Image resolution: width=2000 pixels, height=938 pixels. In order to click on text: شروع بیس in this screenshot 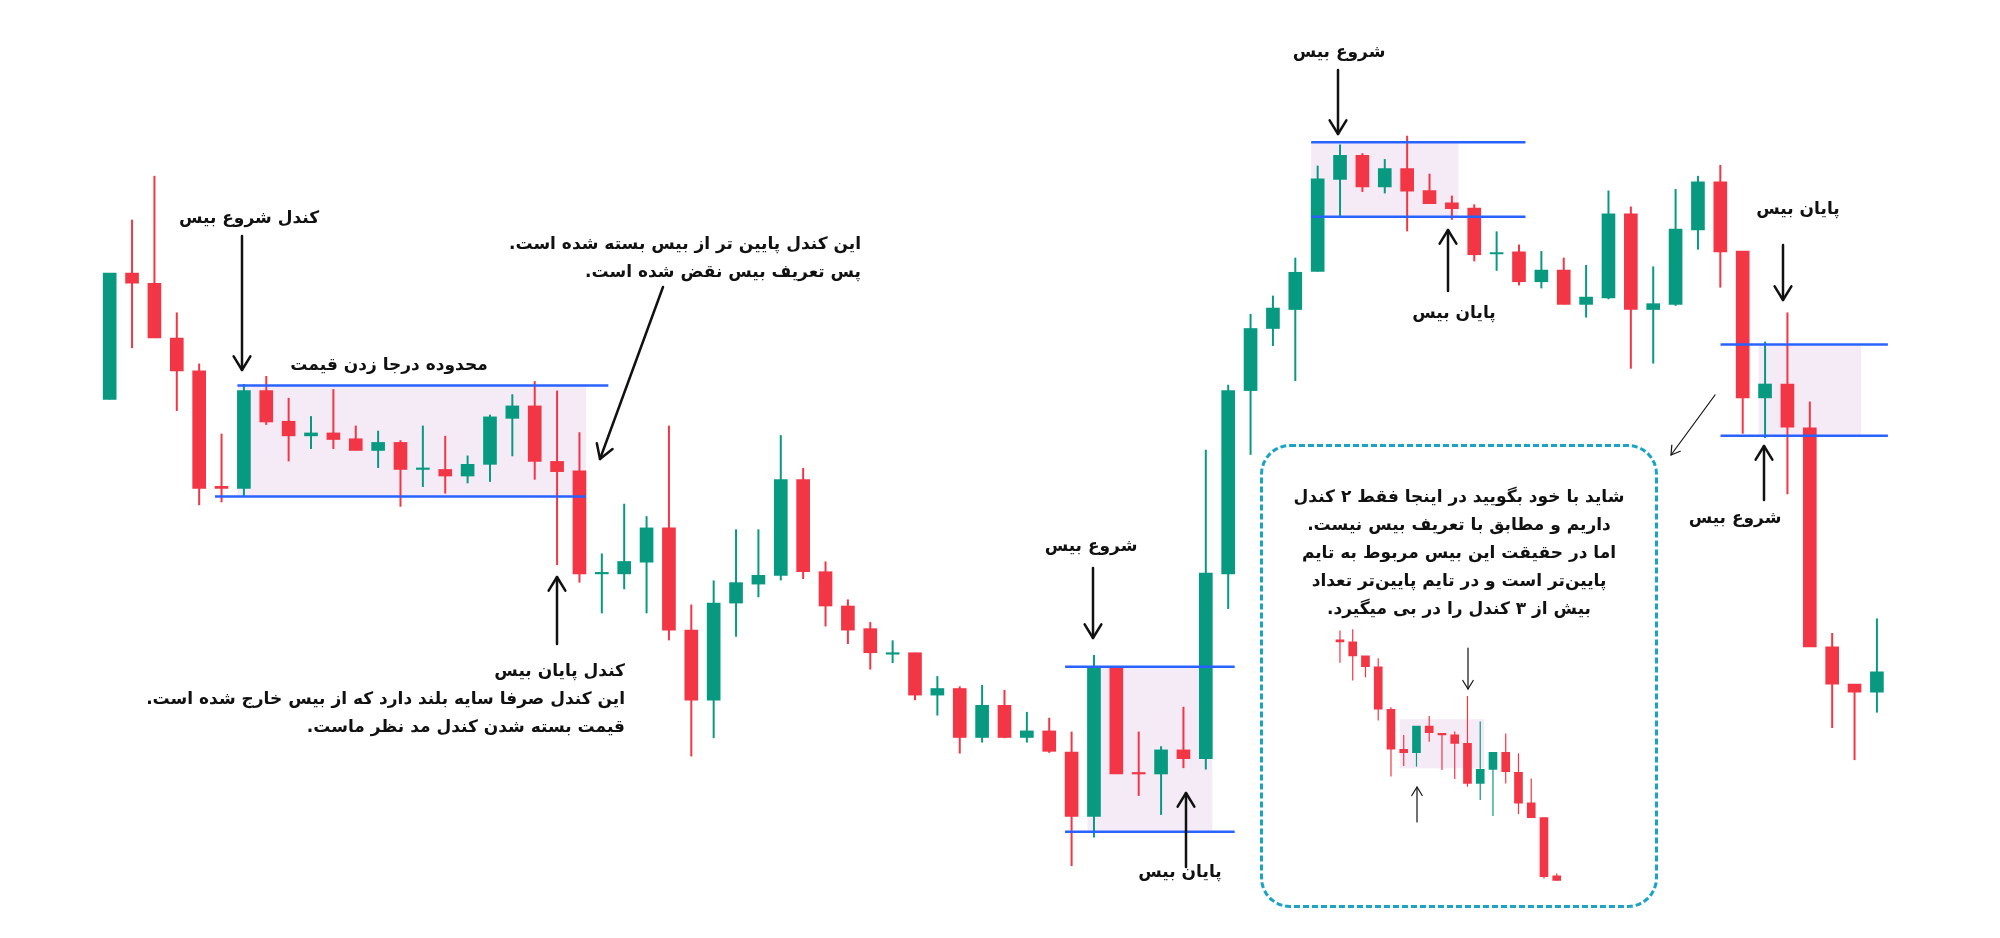, I will do `click(1339, 52)`.